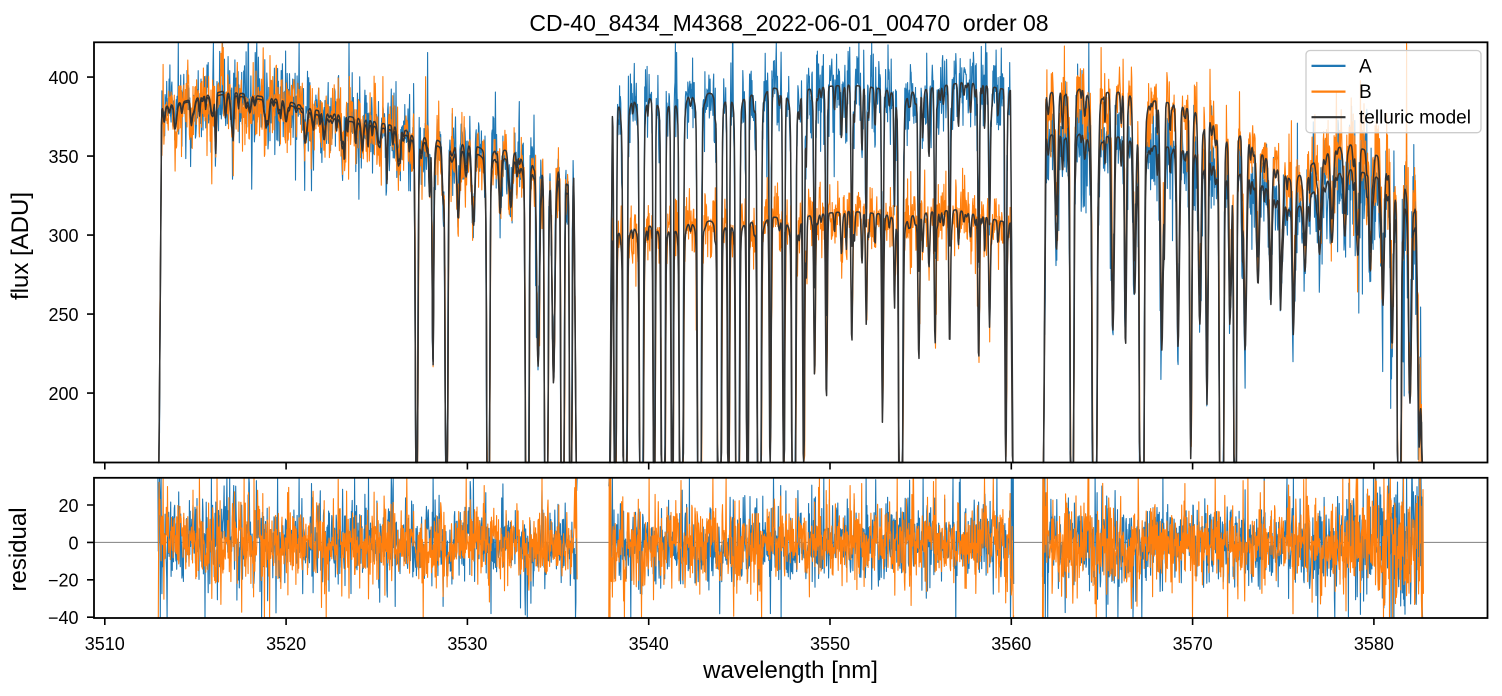 The width and height of the screenshot is (1502, 696). What do you see at coordinates (68, 506) in the screenshot?
I see `svg-text: 20` at bounding box center [68, 506].